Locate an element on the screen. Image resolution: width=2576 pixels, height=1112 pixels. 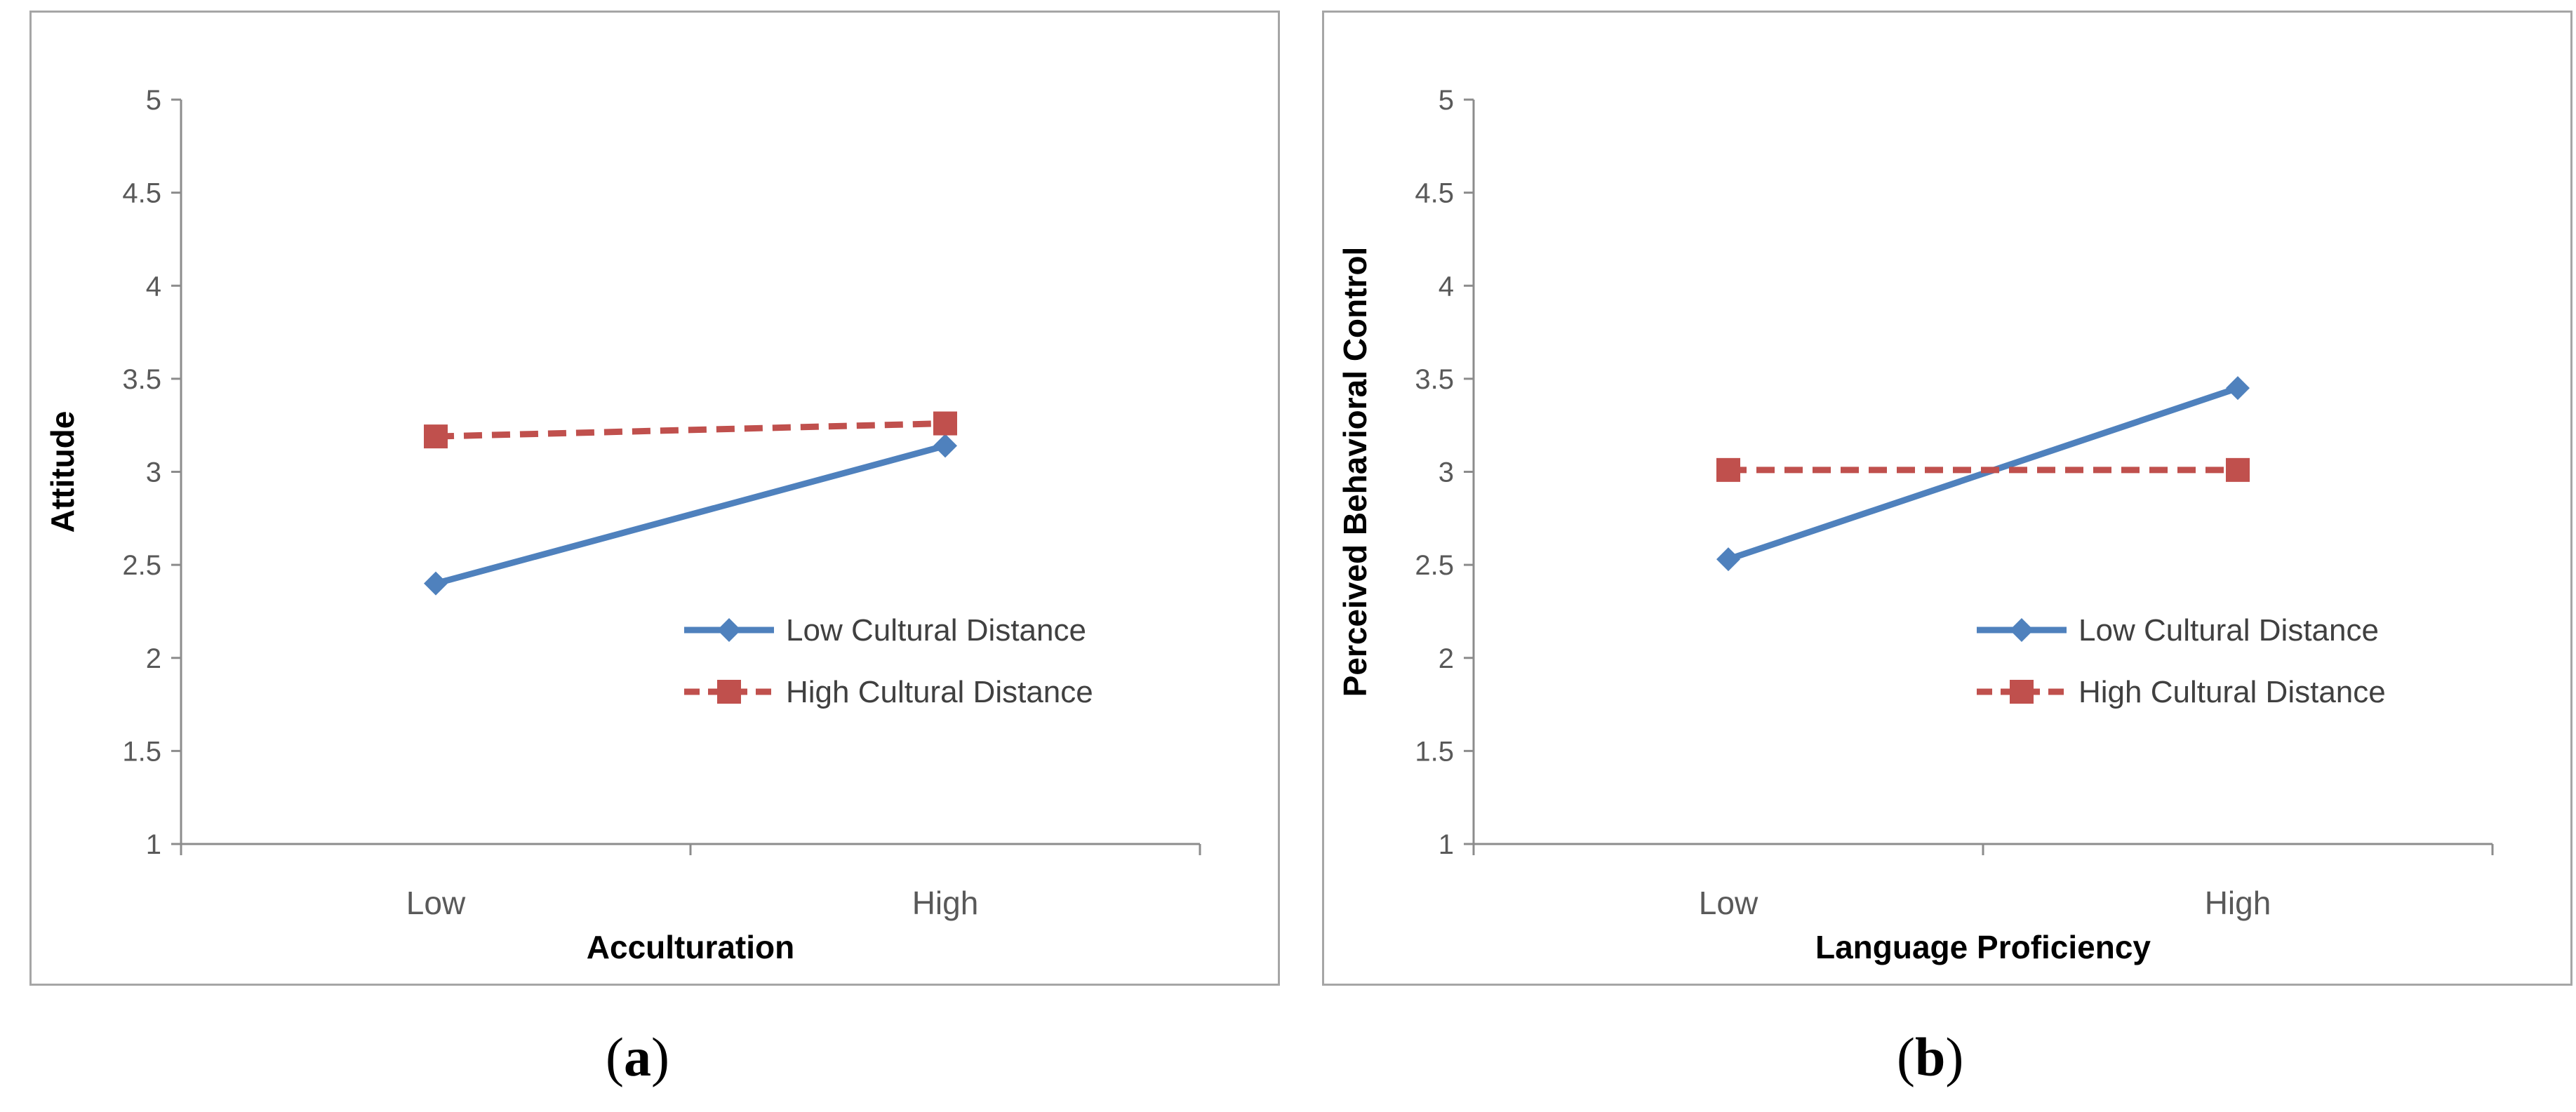
caption-a-letter: a is located at coordinates (637, 1056).